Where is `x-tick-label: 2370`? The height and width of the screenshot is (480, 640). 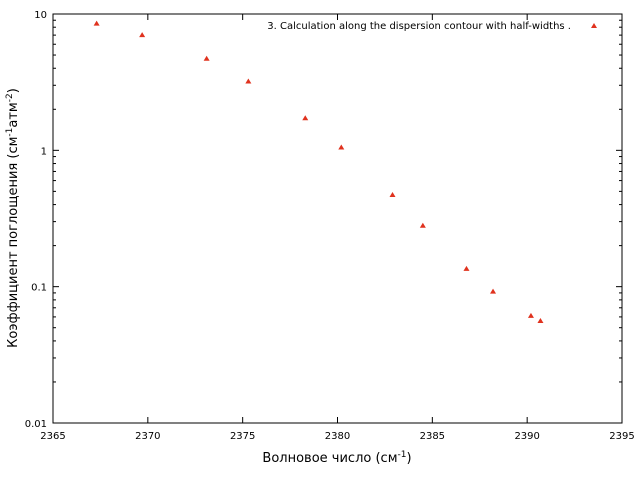
x-tick-label: 2370 is located at coordinates (147, 436).